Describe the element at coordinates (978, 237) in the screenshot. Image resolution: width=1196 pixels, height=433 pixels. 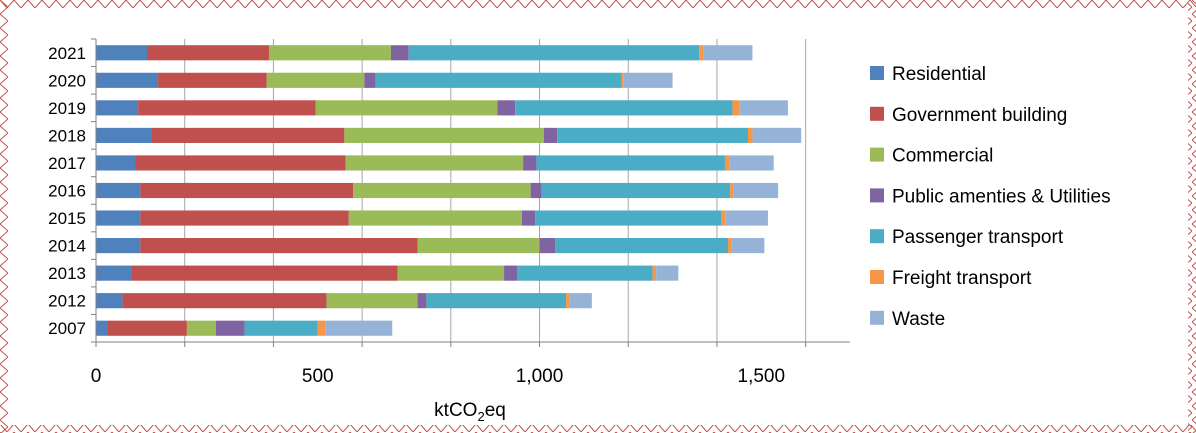
I see `legend-label: Passenger transport` at that location.